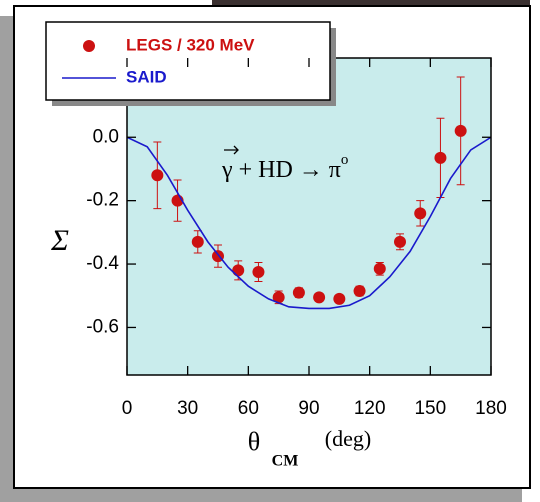  I want to click on x-tick-label: 30, so click(187, 408).